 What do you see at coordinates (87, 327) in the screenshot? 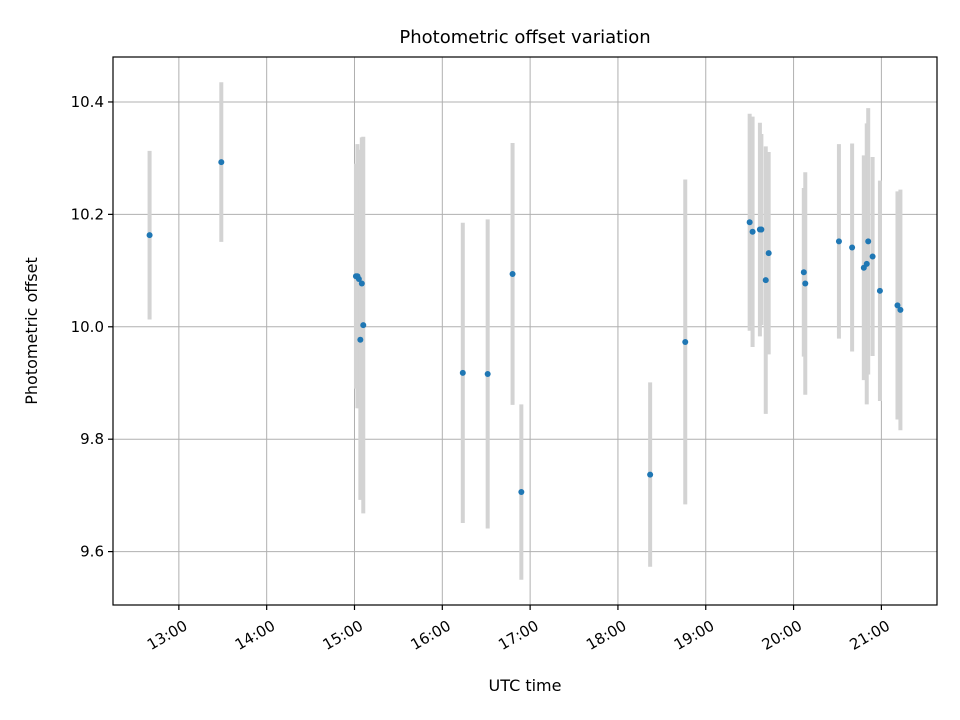
I see `y-tick-label: 10.0` at bounding box center [87, 327].